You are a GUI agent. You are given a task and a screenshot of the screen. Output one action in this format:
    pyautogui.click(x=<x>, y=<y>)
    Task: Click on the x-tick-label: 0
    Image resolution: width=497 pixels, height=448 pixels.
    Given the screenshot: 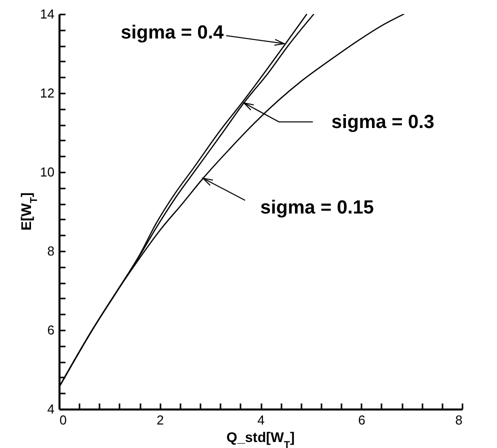 What is the action you would take?
    pyautogui.click(x=63, y=420)
    